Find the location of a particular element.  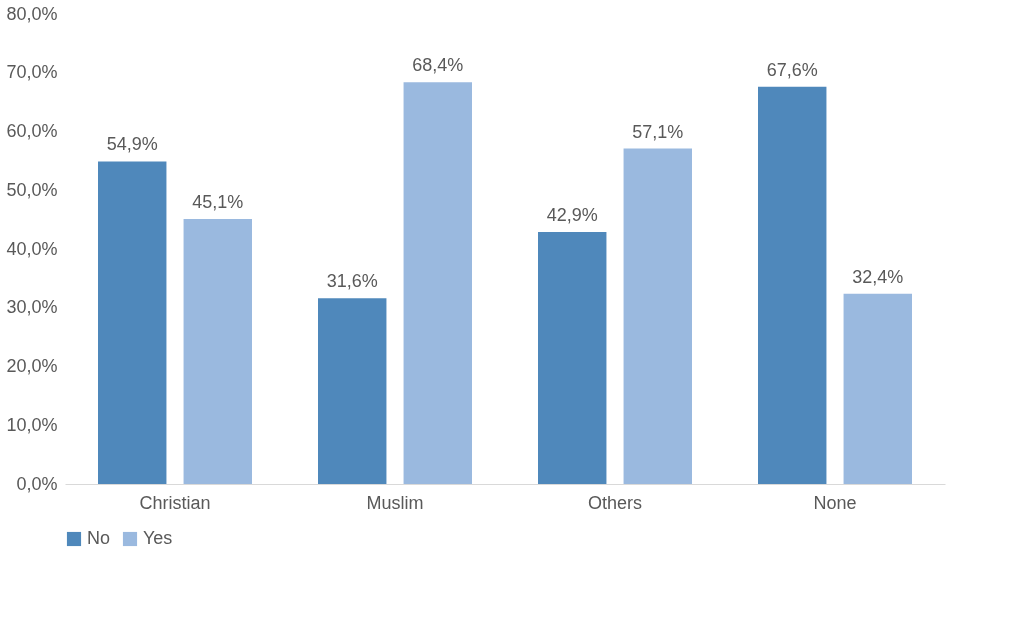

data-label: 57,1% is located at coordinates (658, 131).